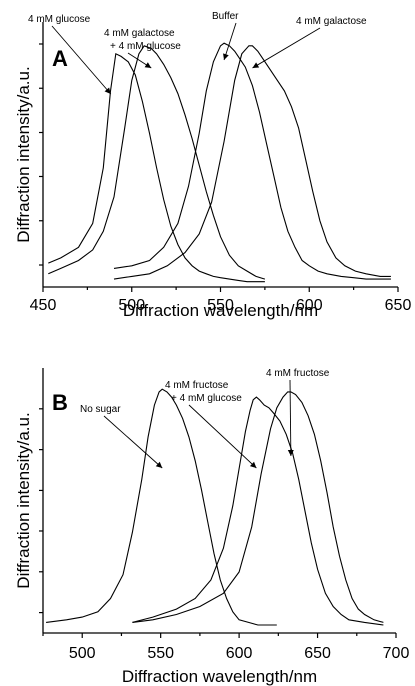  What do you see at coordinates (142, 40) in the screenshot?
I see `annotation-label: 4 mM galactose + 4 mM glucose` at bounding box center [142, 40].